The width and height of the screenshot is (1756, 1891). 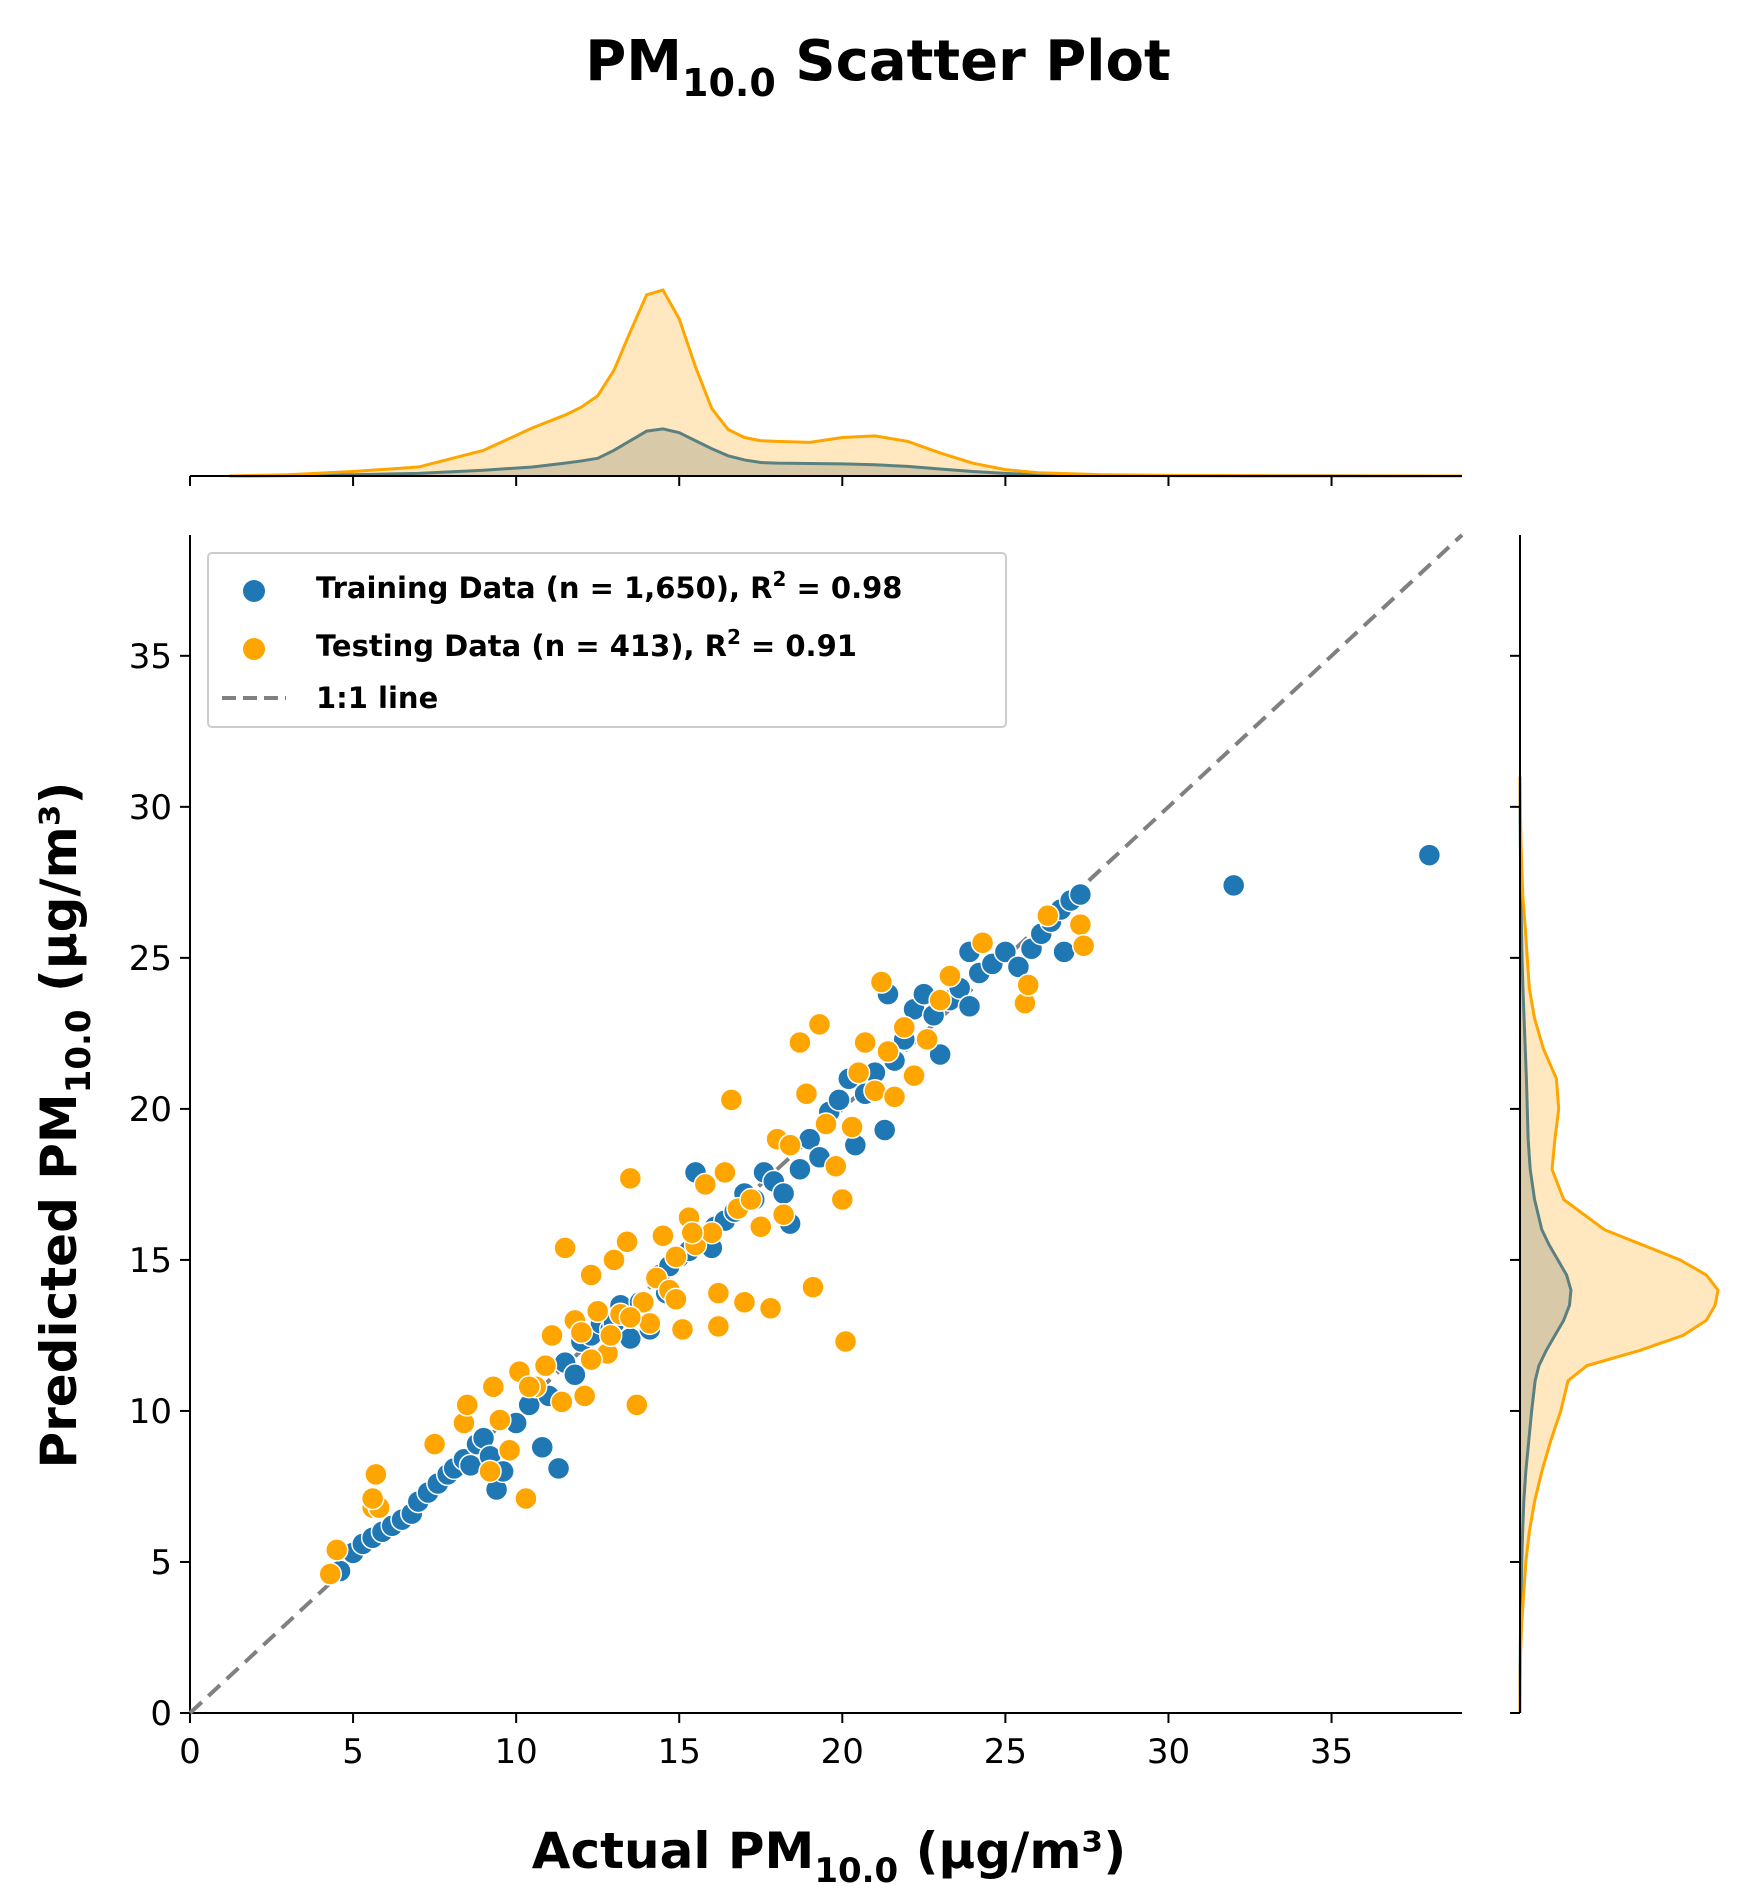 I want to click on marginal-y-training-fill, so click(x=1545, y=1244).